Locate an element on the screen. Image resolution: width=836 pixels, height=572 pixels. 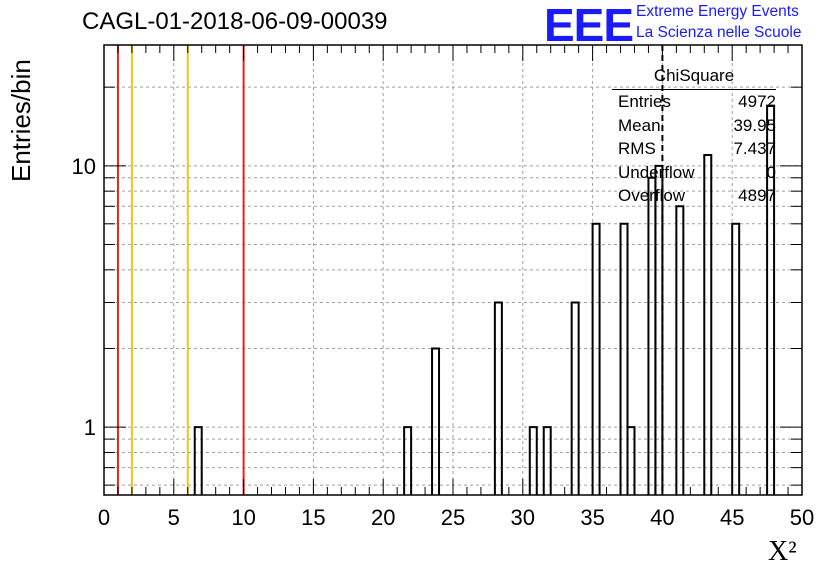
stats-row-underflow: Underflow 0 is located at coordinates (694, 175).